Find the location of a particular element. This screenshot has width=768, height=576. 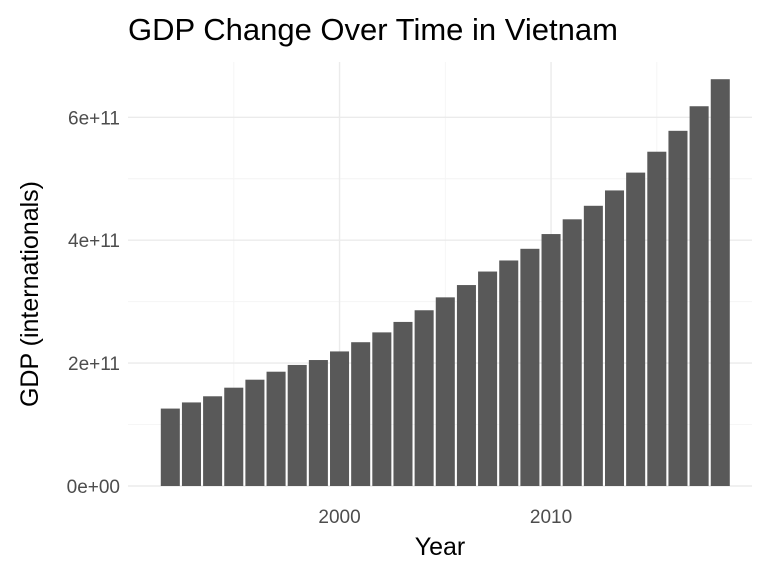

y-tick-label: 0e+00 is located at coordinates (93, 487).